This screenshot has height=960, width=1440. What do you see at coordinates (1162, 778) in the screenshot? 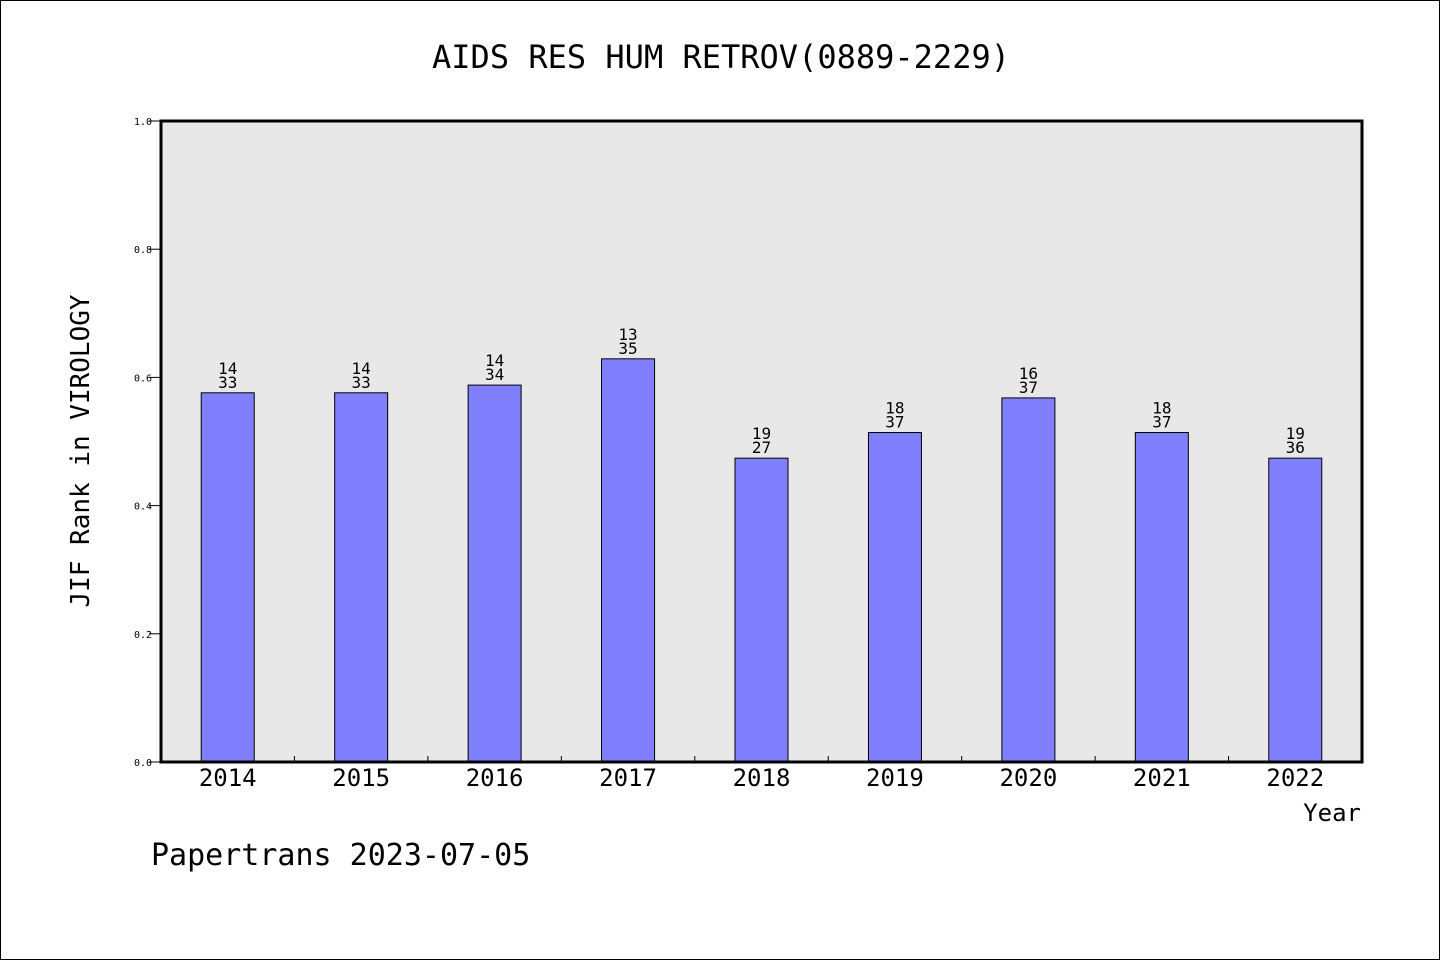
I see `x-tick-label: 2021` at bounding box center [1162, 778].